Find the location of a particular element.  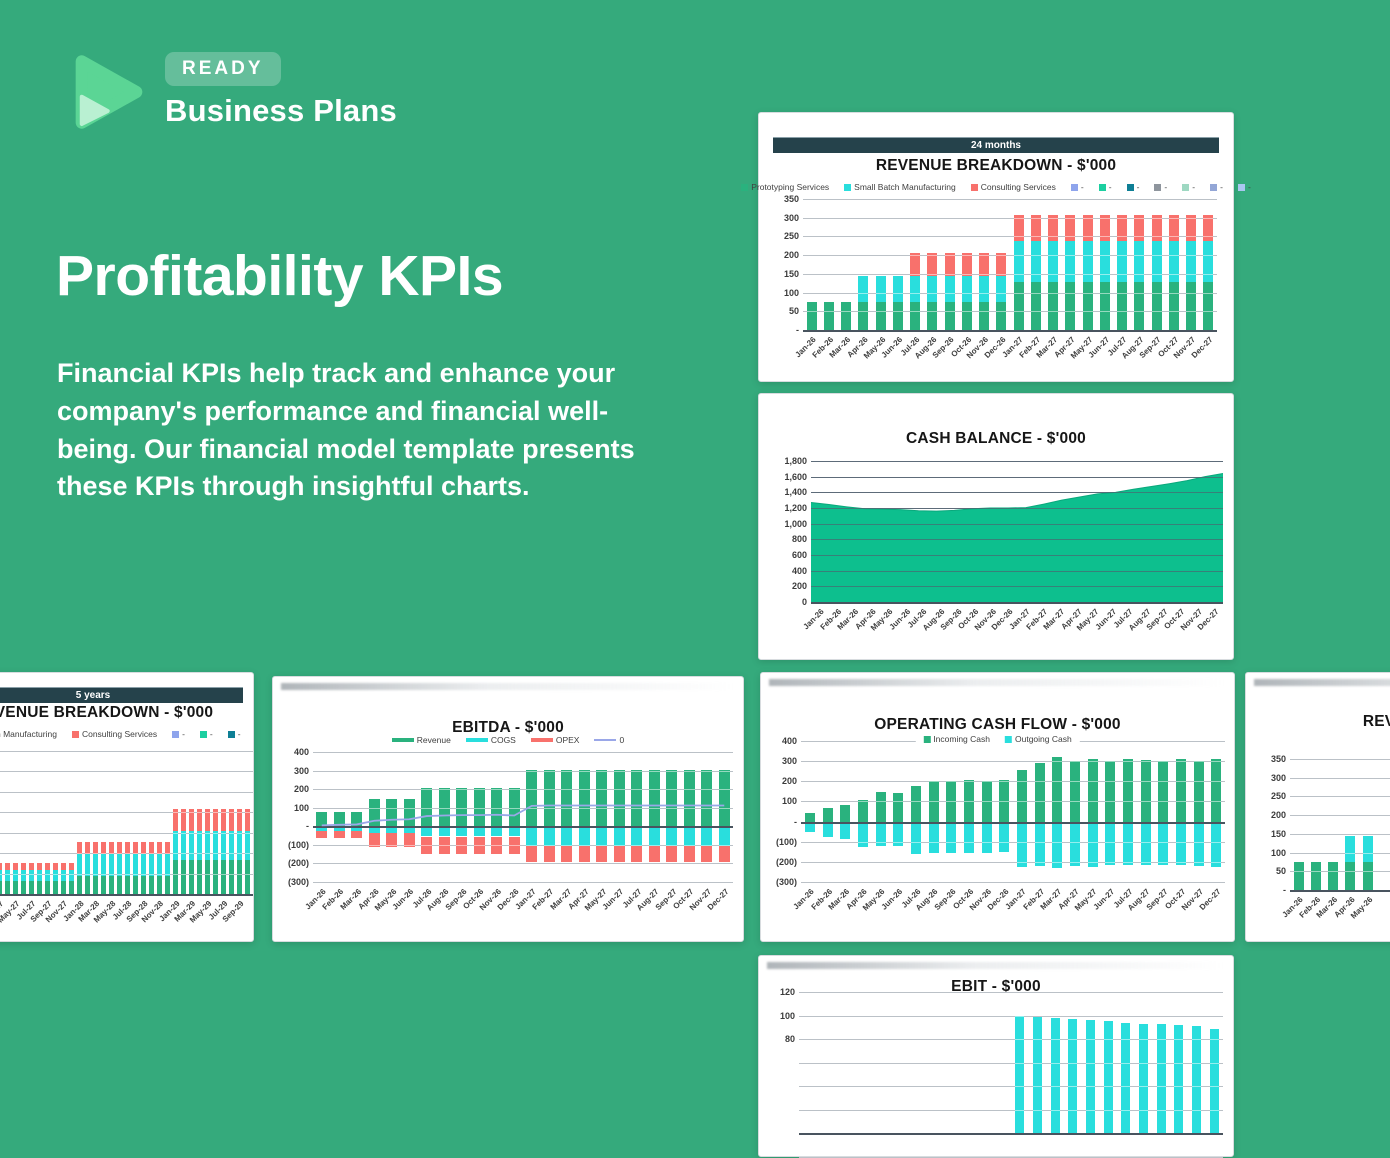

y-axis-label: 0 is located at coordinates (804, 602).